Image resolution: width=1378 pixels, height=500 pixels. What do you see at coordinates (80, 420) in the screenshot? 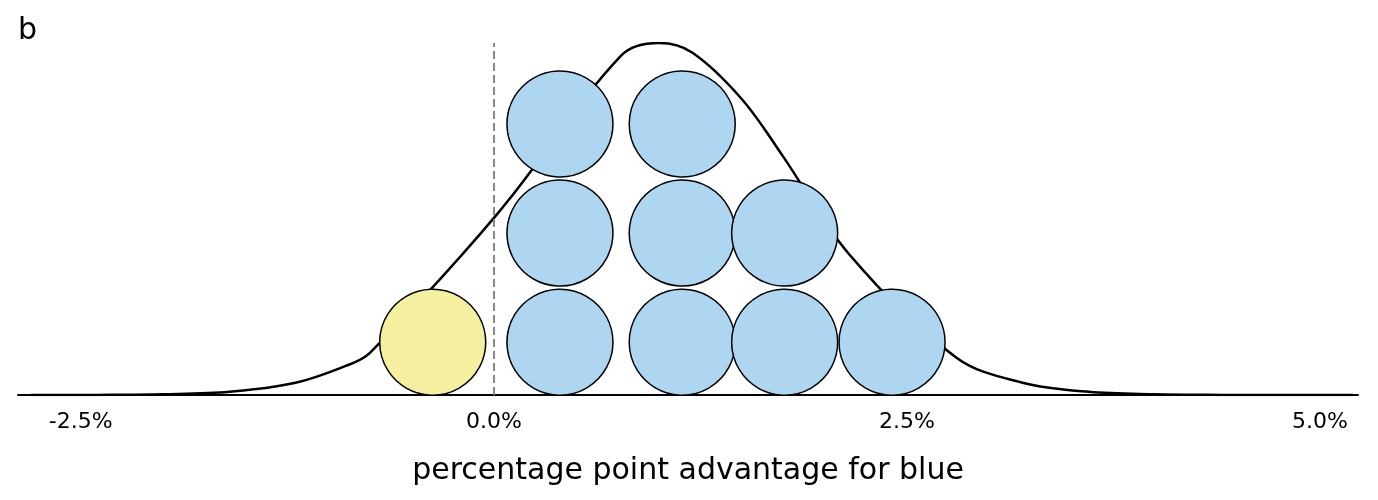
I see `x-tick-label: -2.5%` at bounding box center [80, 420].